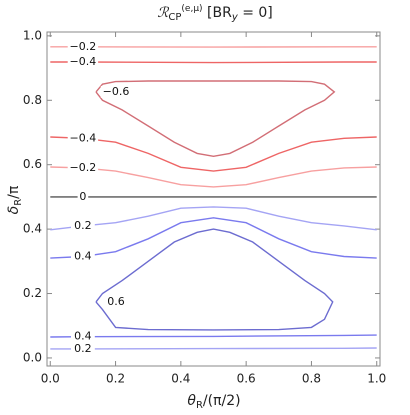 The width and height of the screenshot is (410, 415). What do you see at coordinates (32, 357) in the screenshot?
I see `y-tick-label: 0.0` at bounding box center [32, 357].